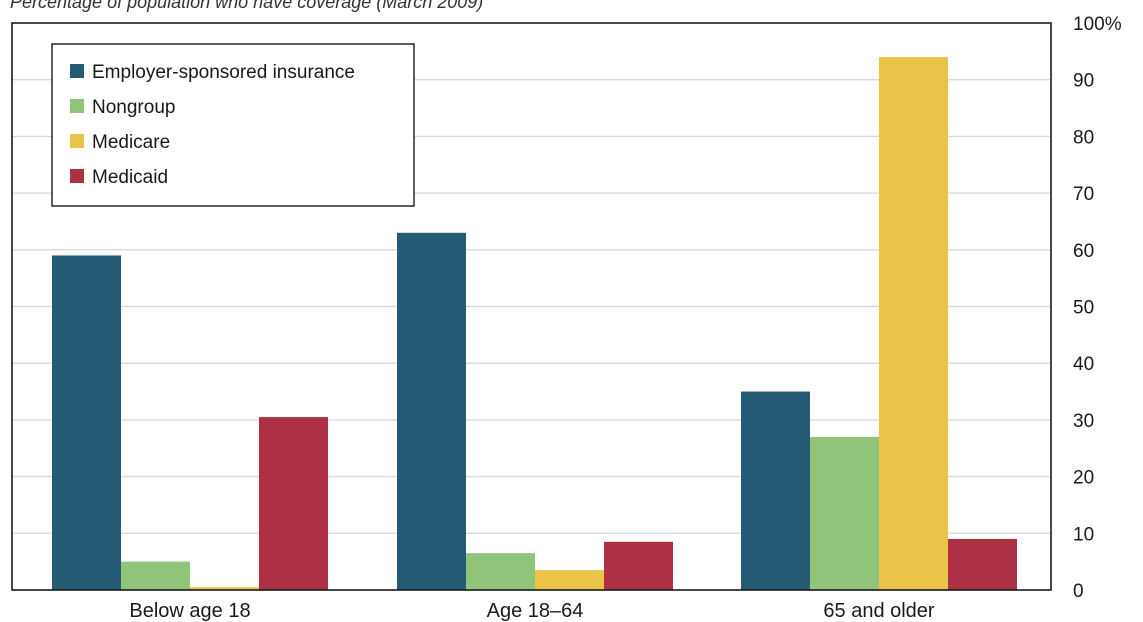  I want to click on y-tick-label: 100%, so click(1097, 24).